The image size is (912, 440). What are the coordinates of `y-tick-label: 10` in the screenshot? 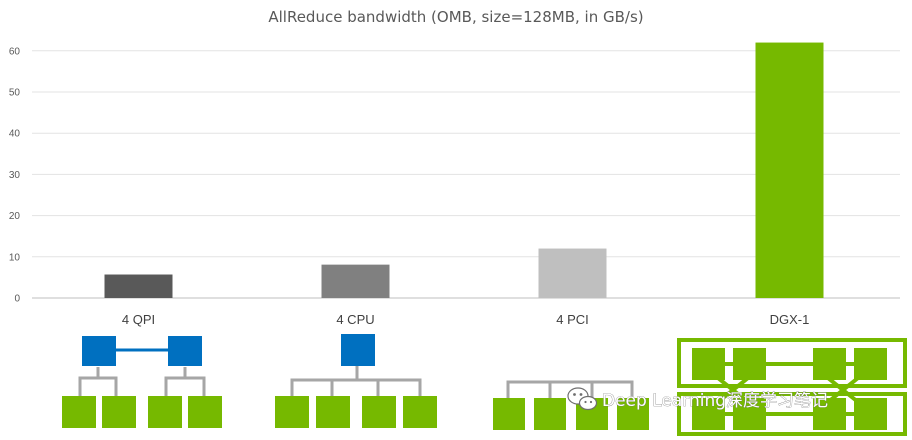 It's located at (15, 257).